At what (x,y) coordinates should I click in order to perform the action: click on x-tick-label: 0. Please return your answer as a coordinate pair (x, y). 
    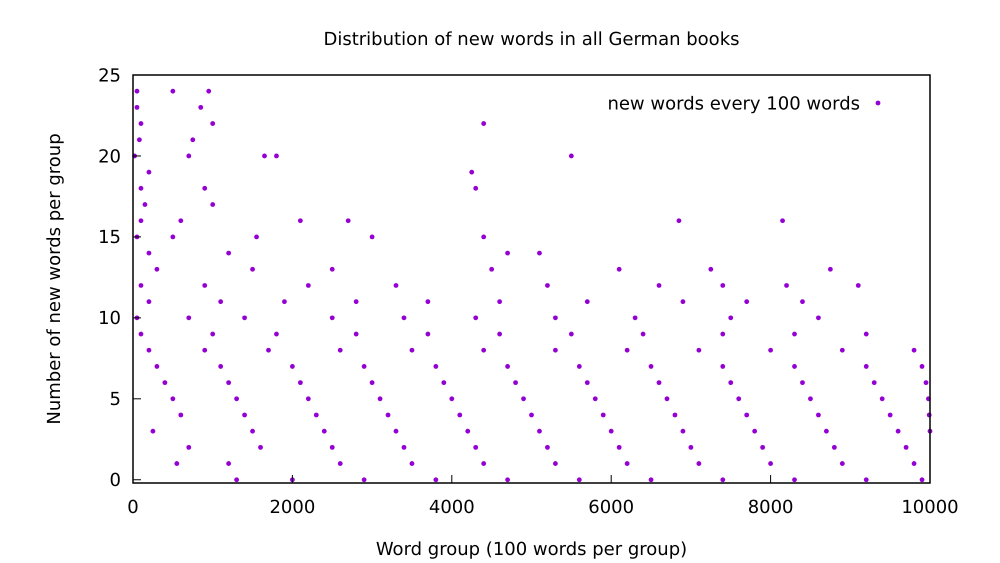
    Looking at the image, I should click on (133, 507).